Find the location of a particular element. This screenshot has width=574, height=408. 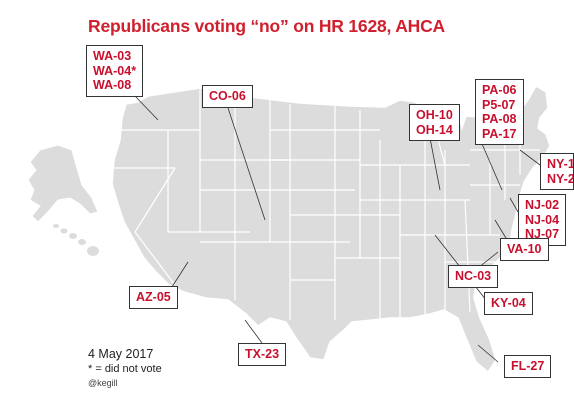

label-line: AZ-05 is located at coordinates (153, 297).